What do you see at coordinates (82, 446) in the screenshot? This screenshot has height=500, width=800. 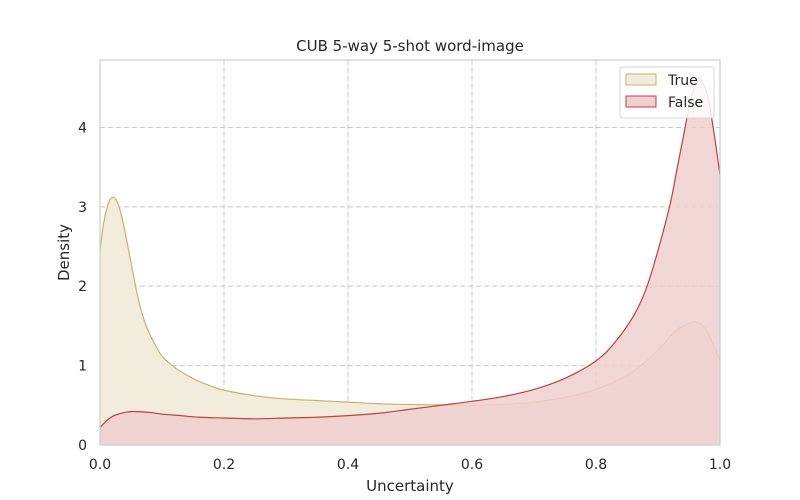 I see `y-tick-label: 0` at bounding box center [82, 446].